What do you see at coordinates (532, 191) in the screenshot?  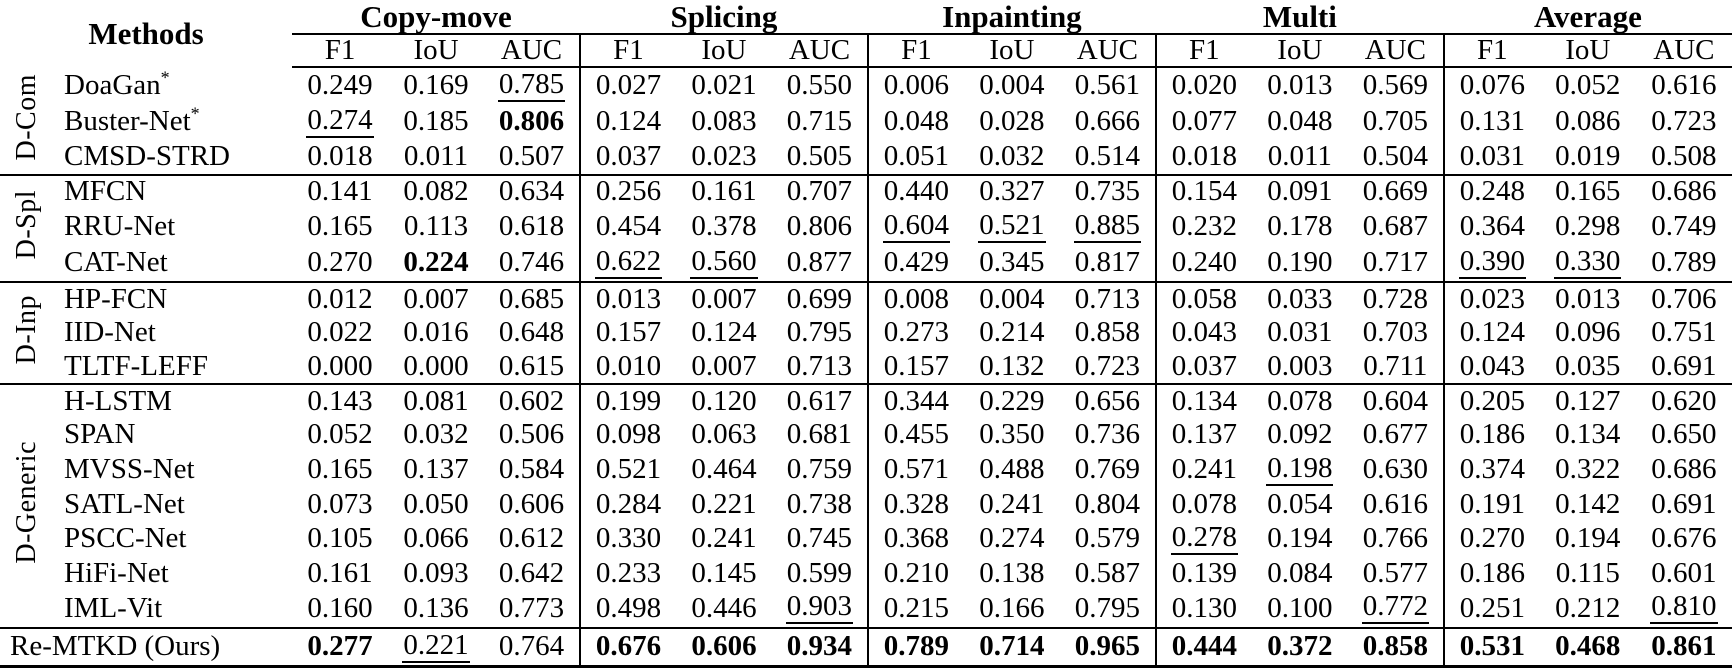 I see `metric-cell: 0.634` at bounding box center [532, 191].